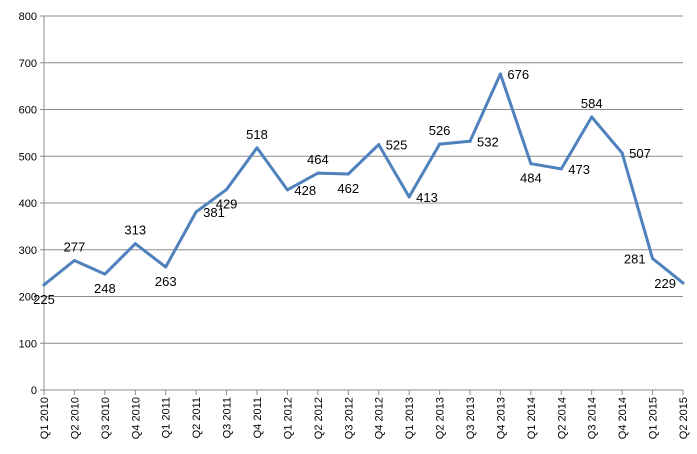 The image size is (697, 454). I want to click on data-label: 518, so click(257, 134).